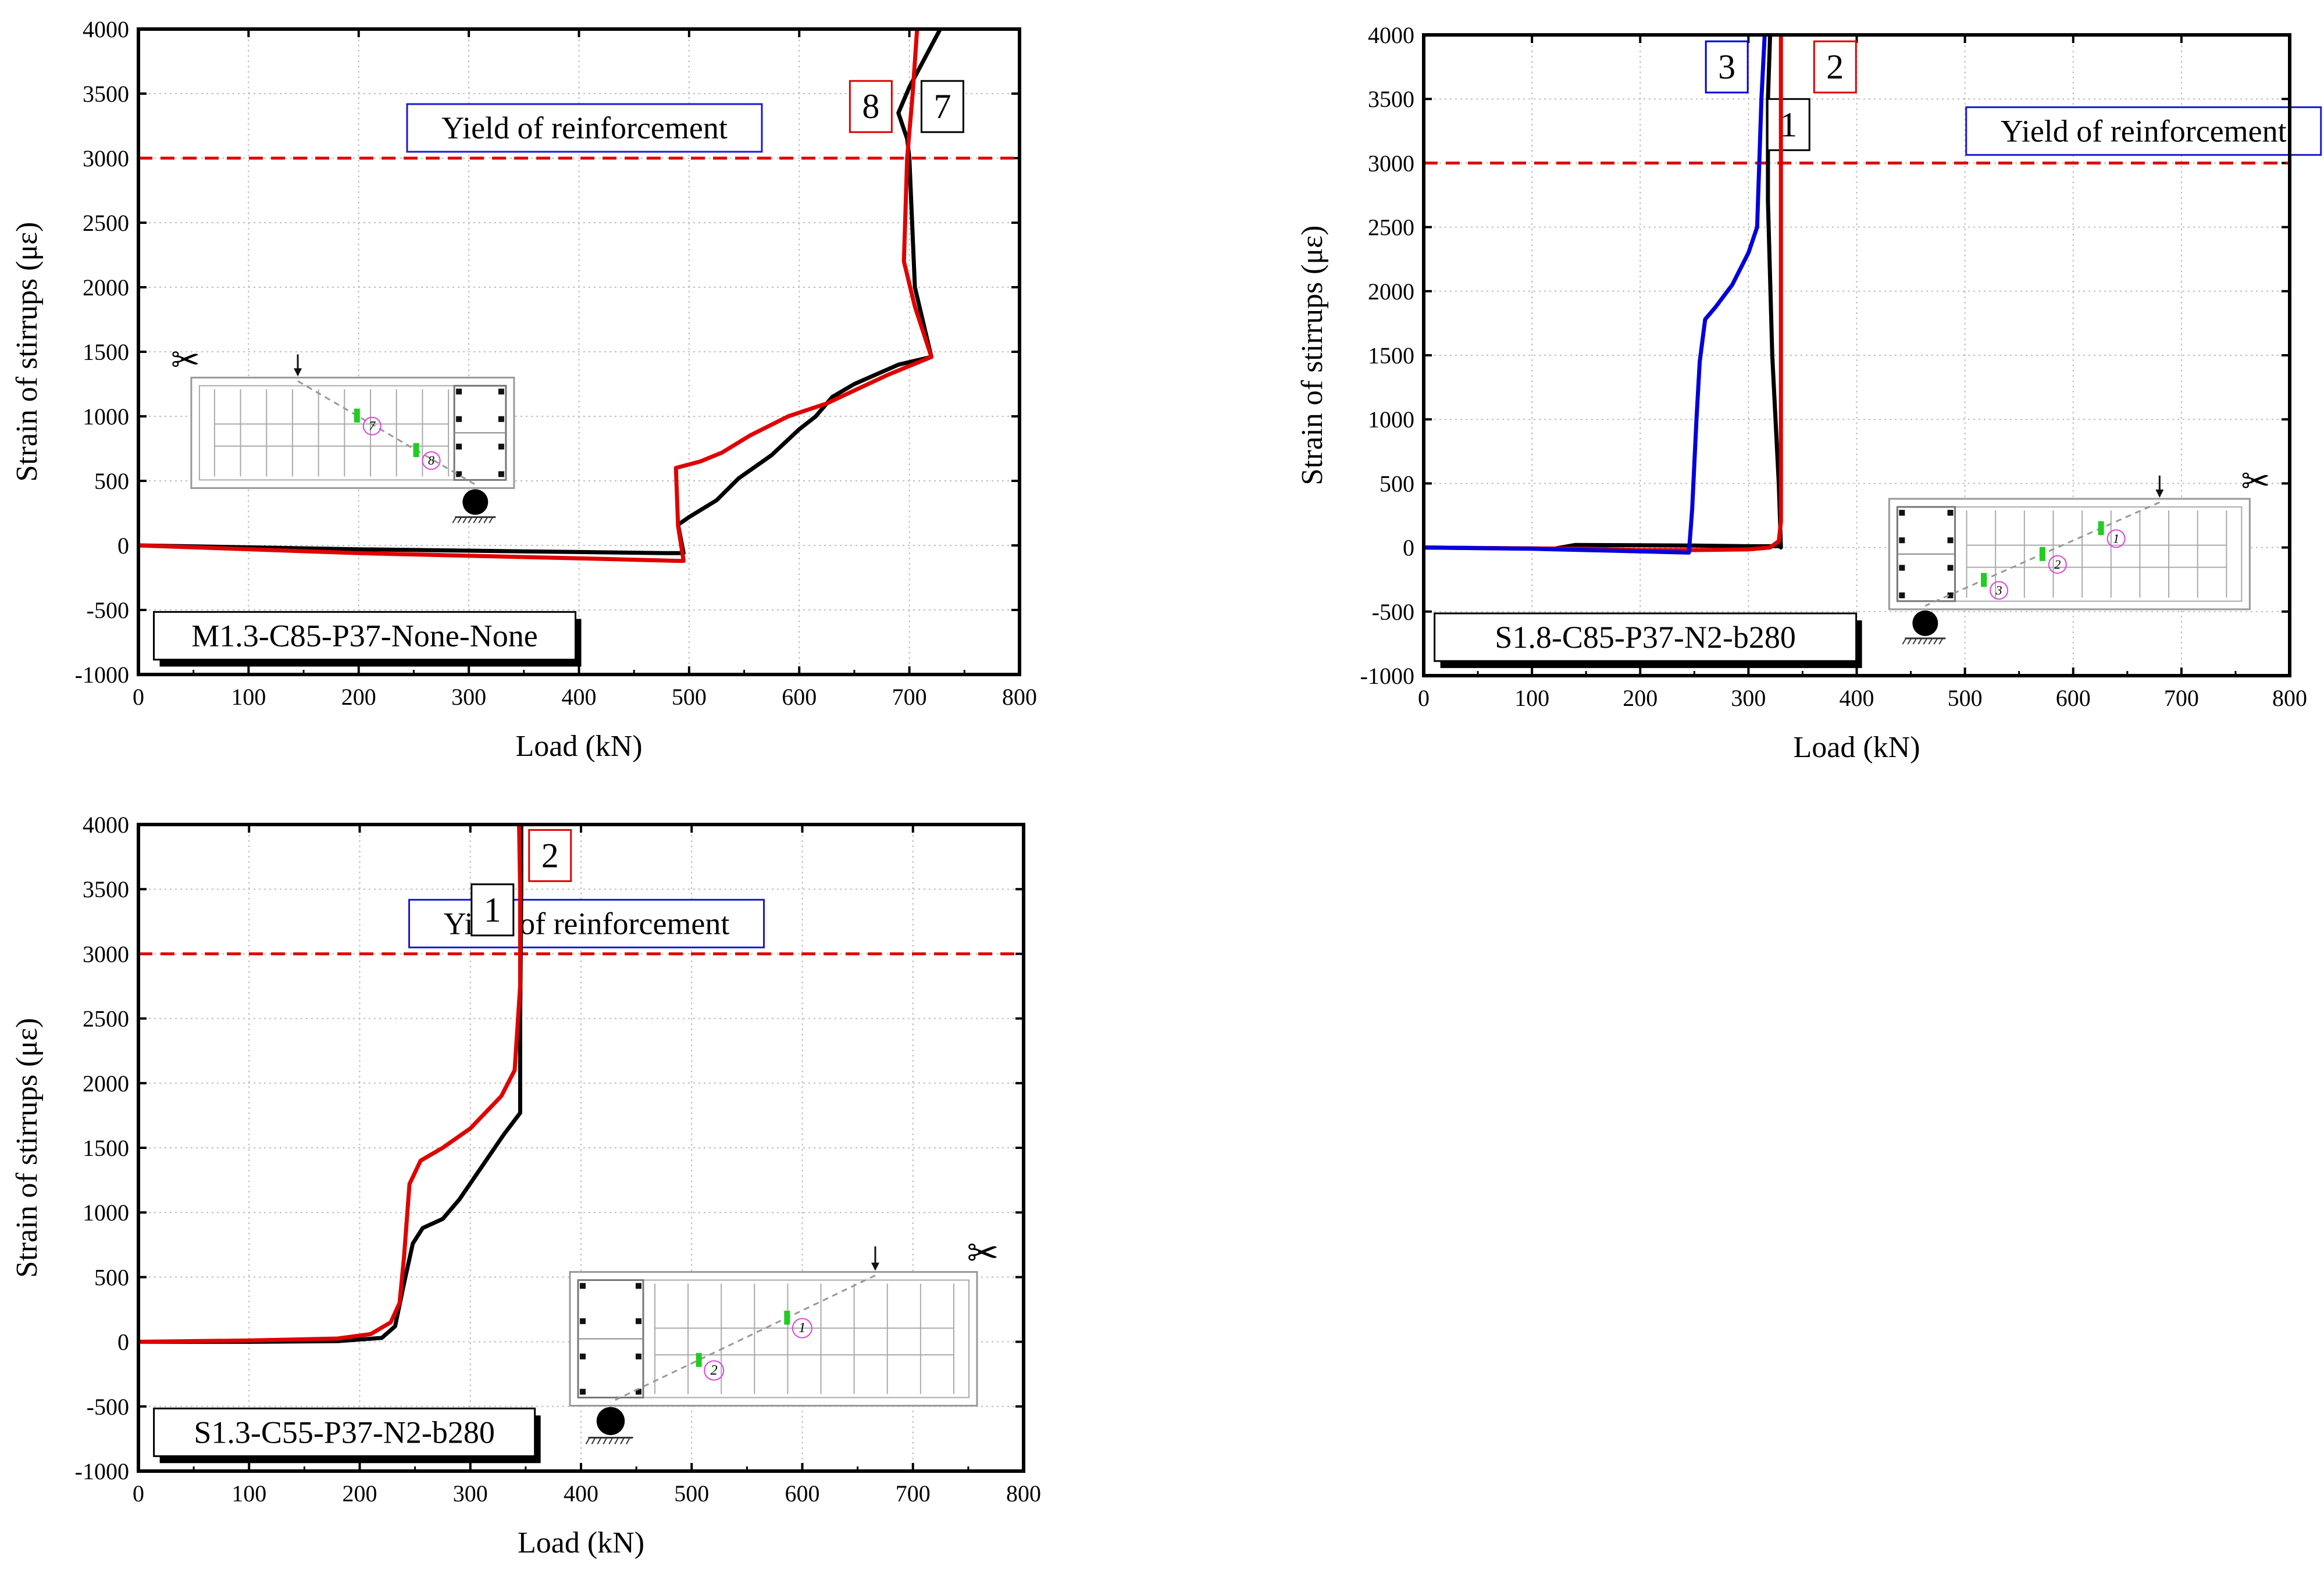 This screenshot has width=2324, height=1581. What do you see at coordinates (1998, 590) in the screenshot?
I see `gauge-number: 3` at bounding box center [1998, 590].